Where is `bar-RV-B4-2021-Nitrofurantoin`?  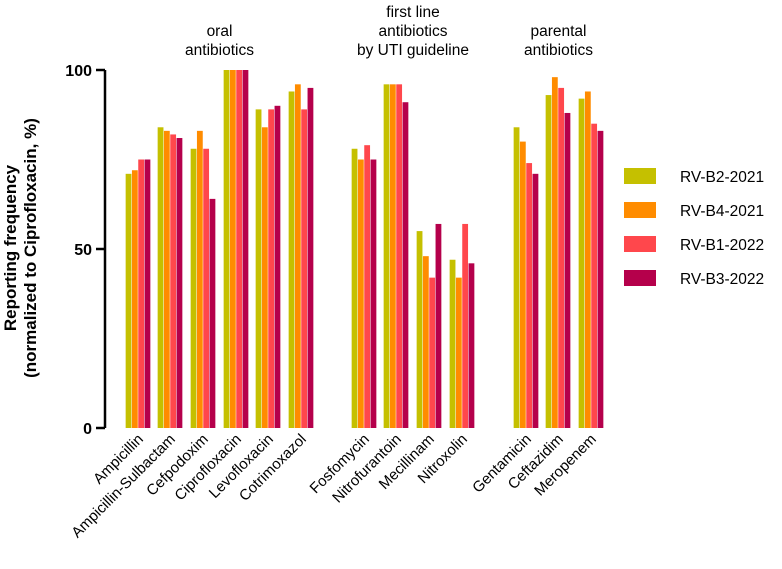 bar-RV-B4-2021-Nitrofurantoin is located at coordinates (392, 256).